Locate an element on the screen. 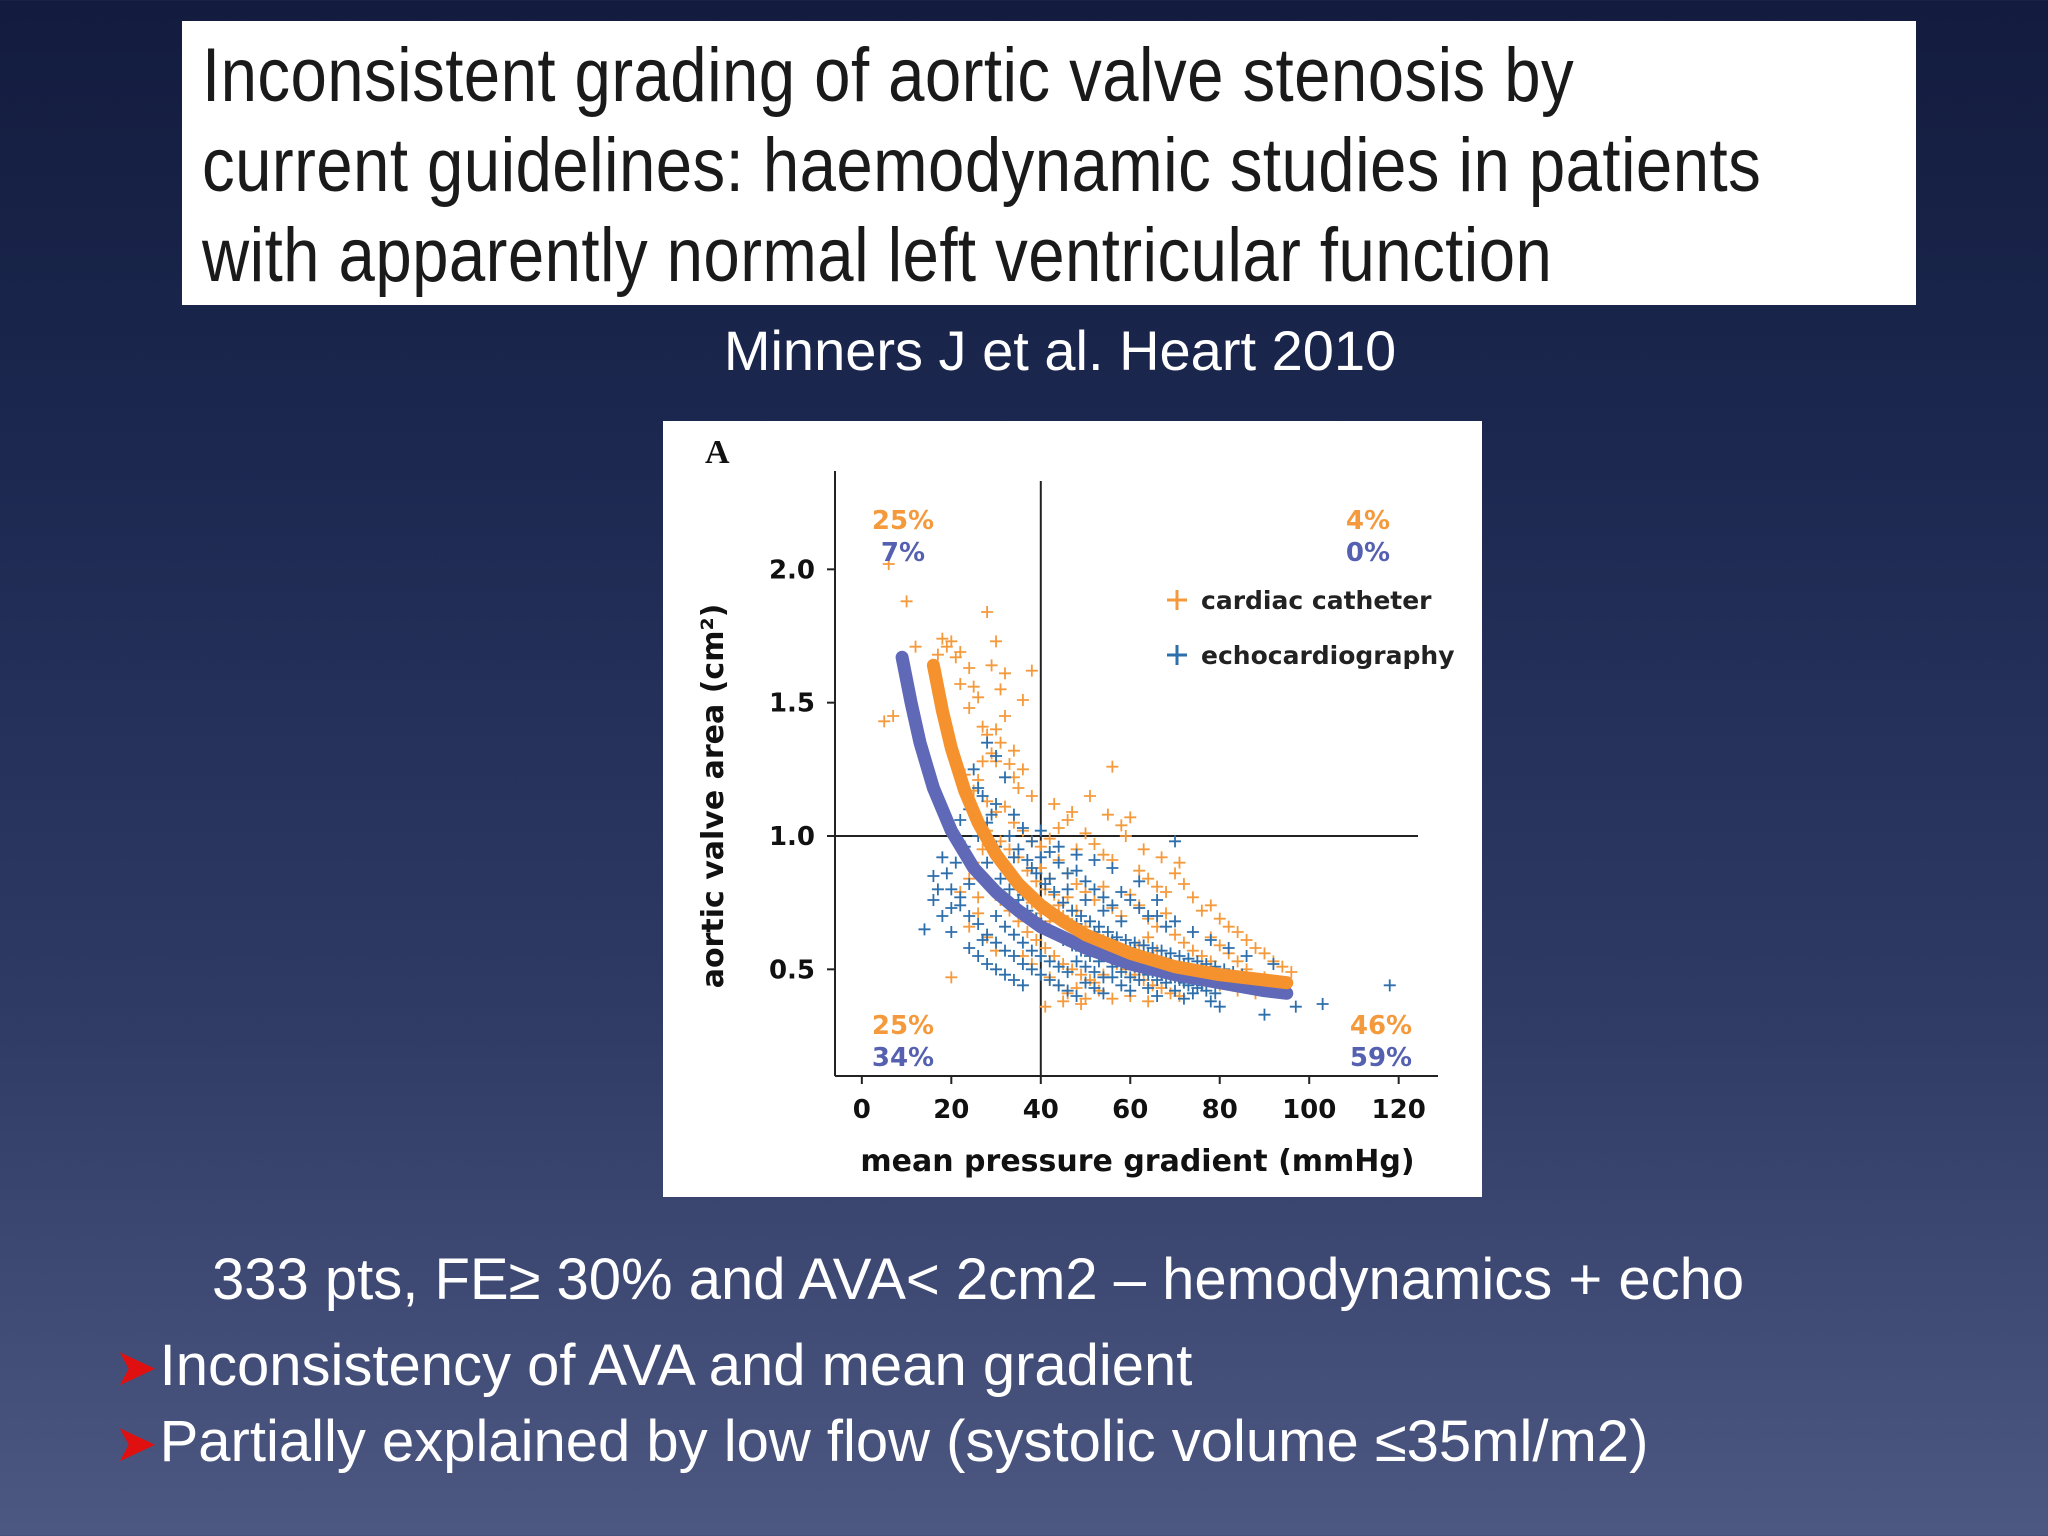  x-tick-label: 20 is located at coordinates (951, 1110).